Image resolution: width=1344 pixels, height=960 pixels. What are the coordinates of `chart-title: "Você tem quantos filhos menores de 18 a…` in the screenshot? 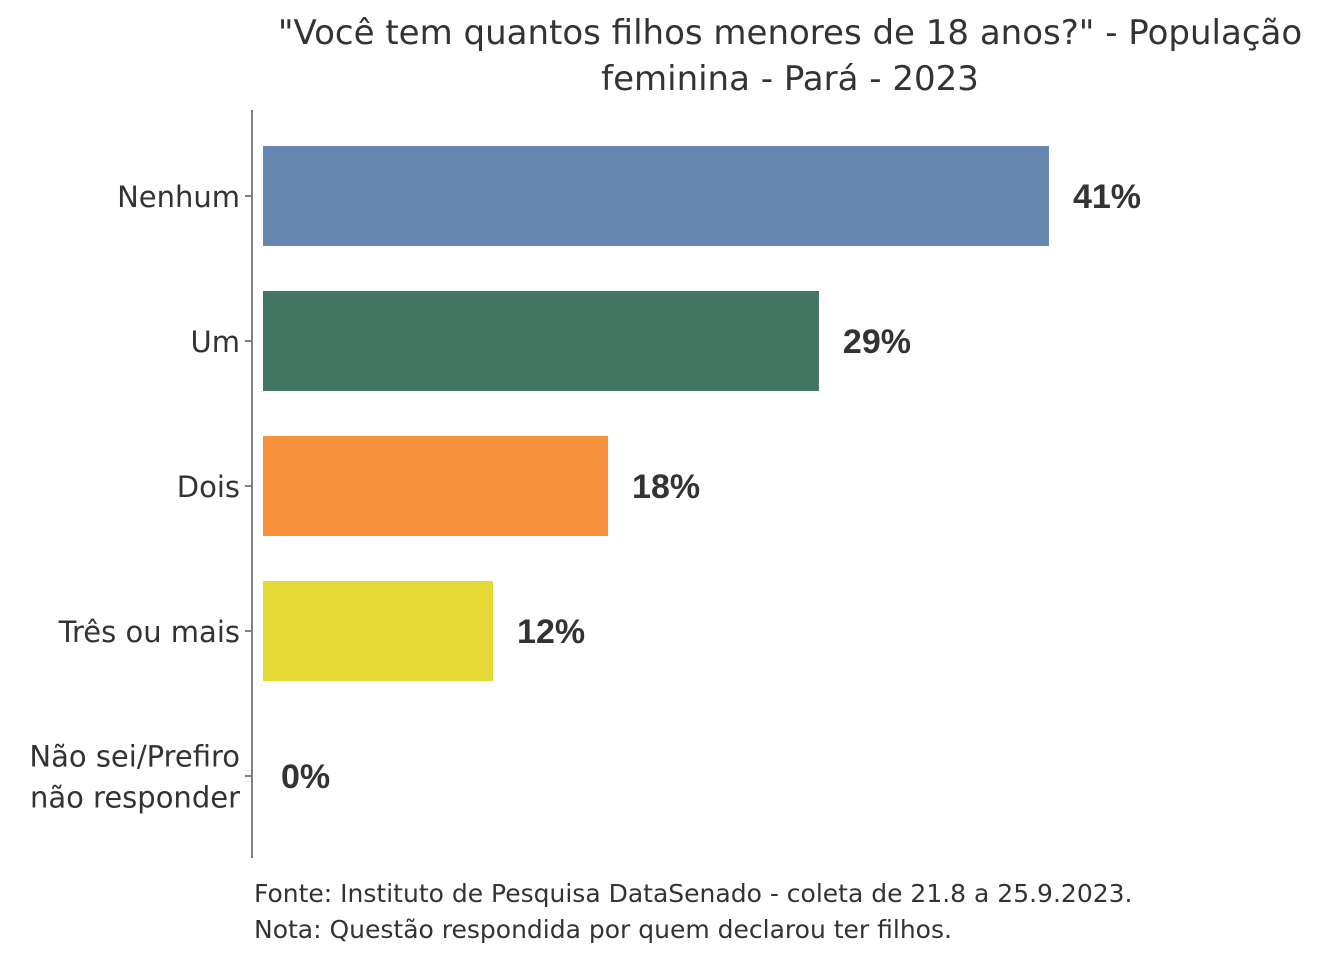 It's located at (790, 56).